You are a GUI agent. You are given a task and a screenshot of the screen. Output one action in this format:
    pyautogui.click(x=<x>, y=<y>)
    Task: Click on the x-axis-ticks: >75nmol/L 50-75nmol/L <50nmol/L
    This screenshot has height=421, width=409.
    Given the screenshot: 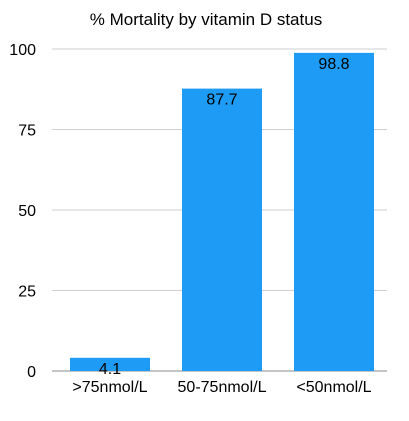 What is the action you would take?
    pyautogui.click(x=221, y=387)
    